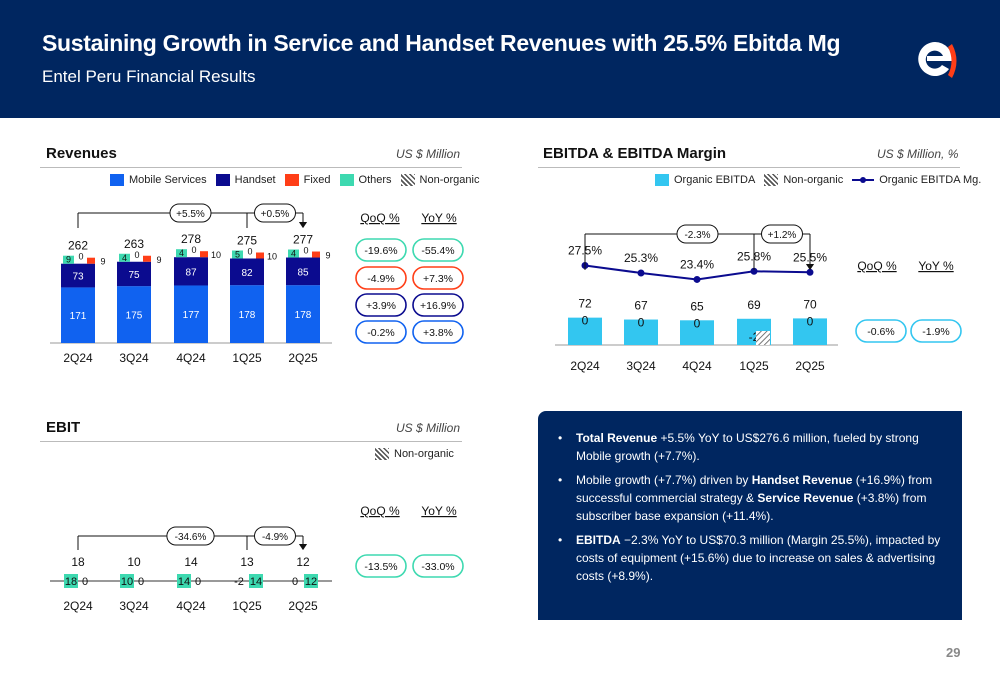  I want to click on rev-handset-label: 73, so click(78, 277).